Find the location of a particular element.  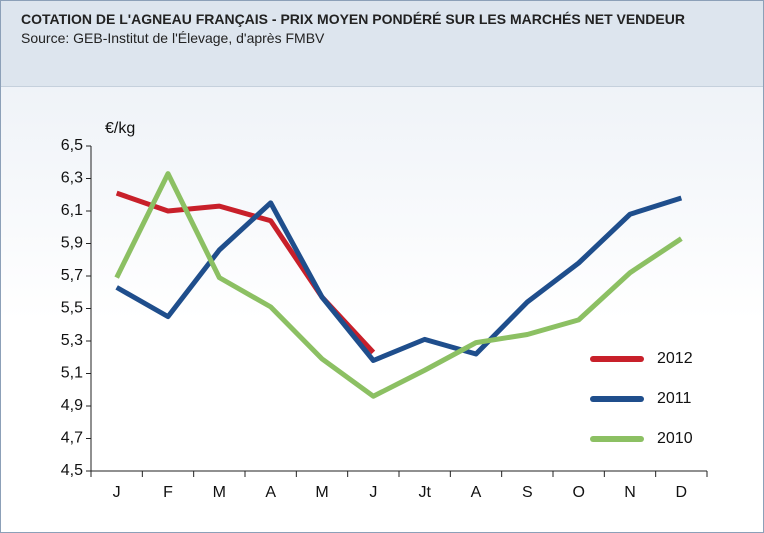

y-tick-label: 6,1 is located at coordinates (72, 210).